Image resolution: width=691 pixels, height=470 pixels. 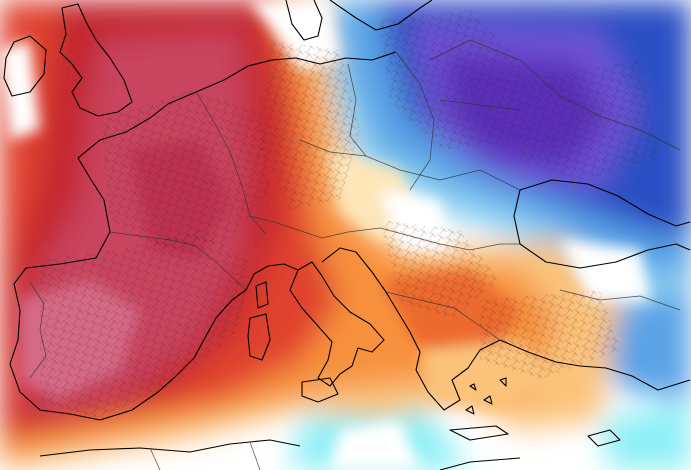 I want to click on border-poland-east, so click(x=415, y=121).